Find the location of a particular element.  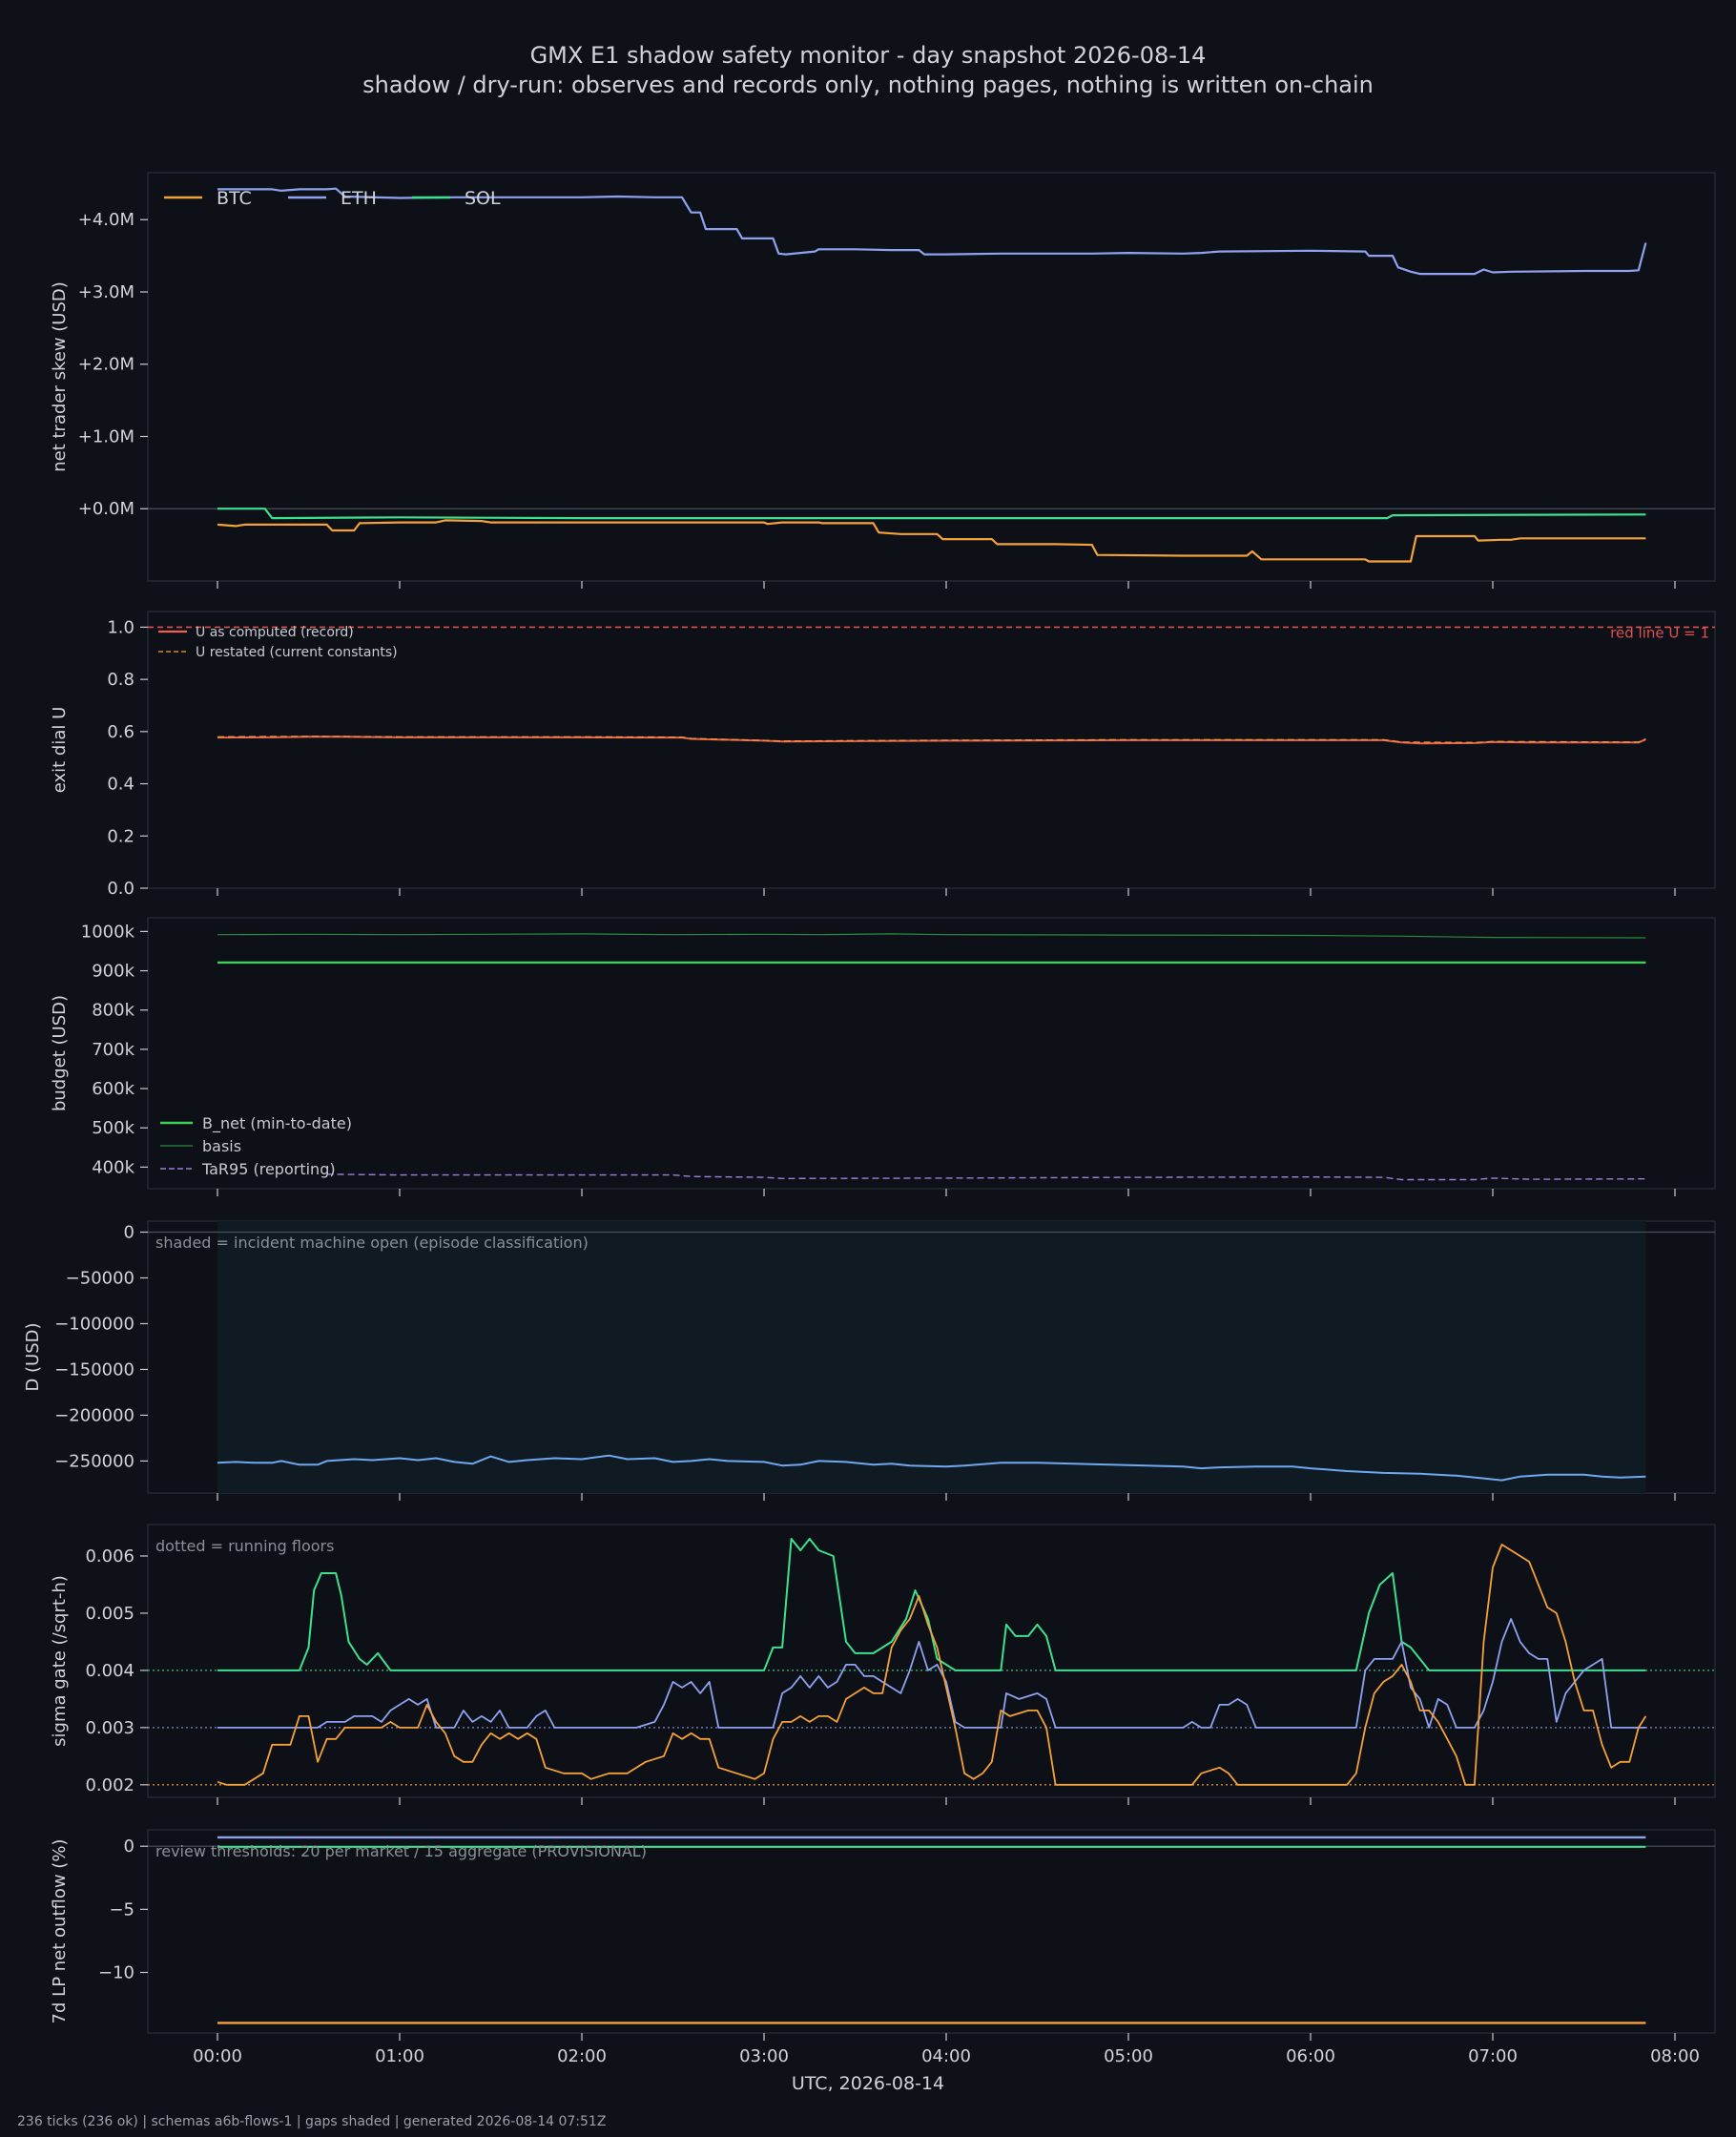

legend-label: TaR95 (reporting) is located at coordinates (268, 1169).